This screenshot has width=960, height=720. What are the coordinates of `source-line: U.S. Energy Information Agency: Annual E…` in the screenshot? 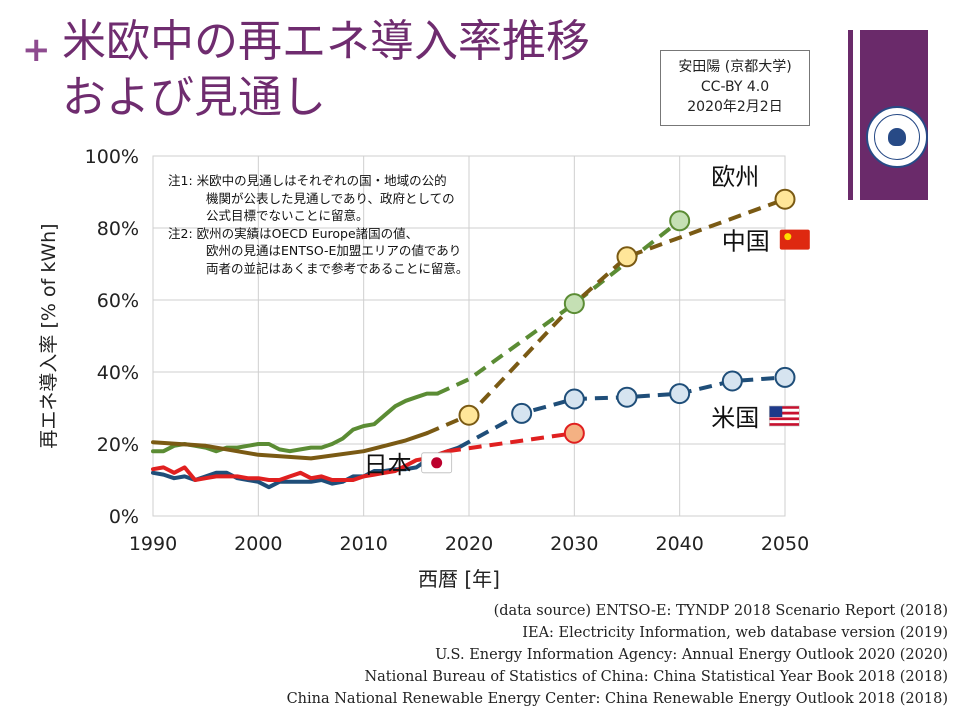 It's located at (691, 655).